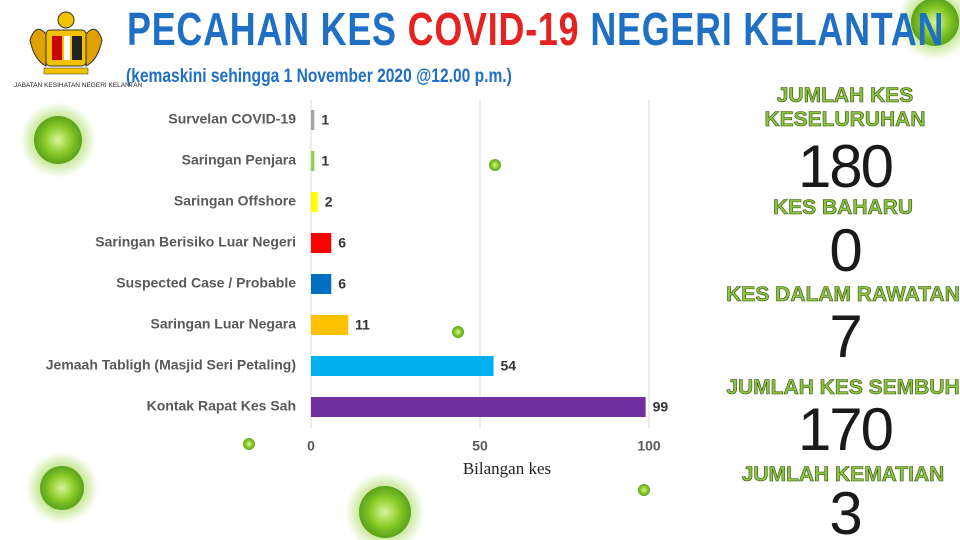  What do you see at coordinates (509, 366) in the screenshot?
I see `value-label: 54` at bounding box center [509, 366].